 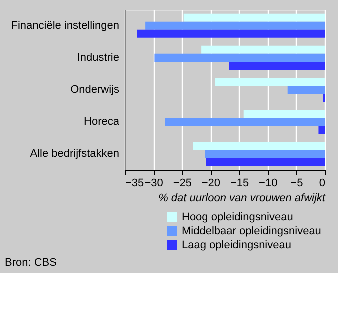 I want to click on x-tick-label: 0, so click(x=322, y=184).